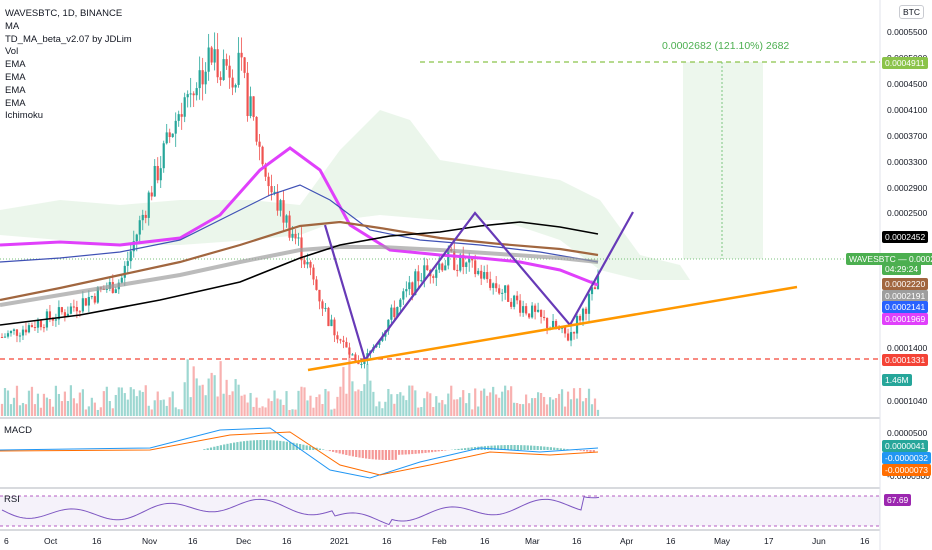  Describe the element at coordinates (15, 103) in the screenshot. I see `indicator-ema-4: EMA` at that location.